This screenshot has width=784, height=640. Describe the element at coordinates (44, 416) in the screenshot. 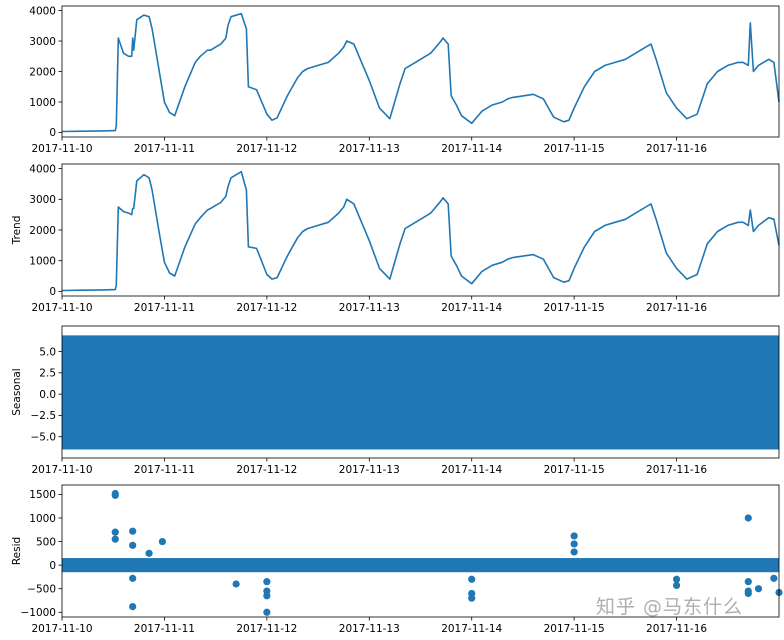

I see `y-tick-label: −2.5` at that location.